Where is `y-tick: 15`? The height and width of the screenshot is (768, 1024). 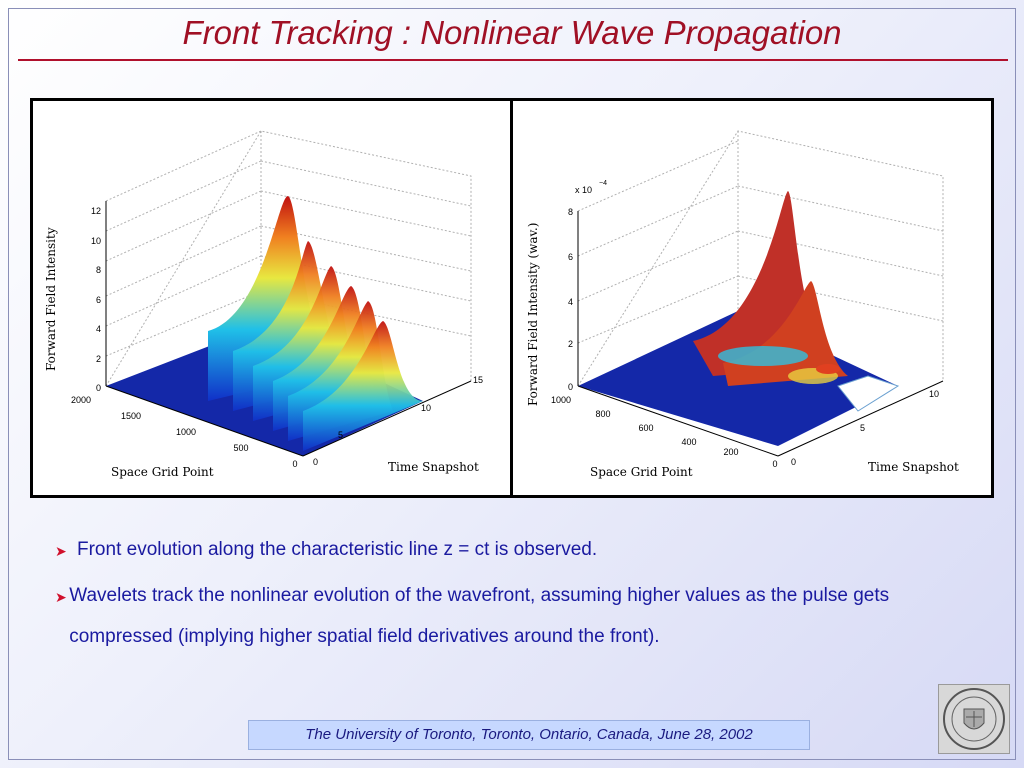
y-tick: 15 is located at coordinates (478, 380).